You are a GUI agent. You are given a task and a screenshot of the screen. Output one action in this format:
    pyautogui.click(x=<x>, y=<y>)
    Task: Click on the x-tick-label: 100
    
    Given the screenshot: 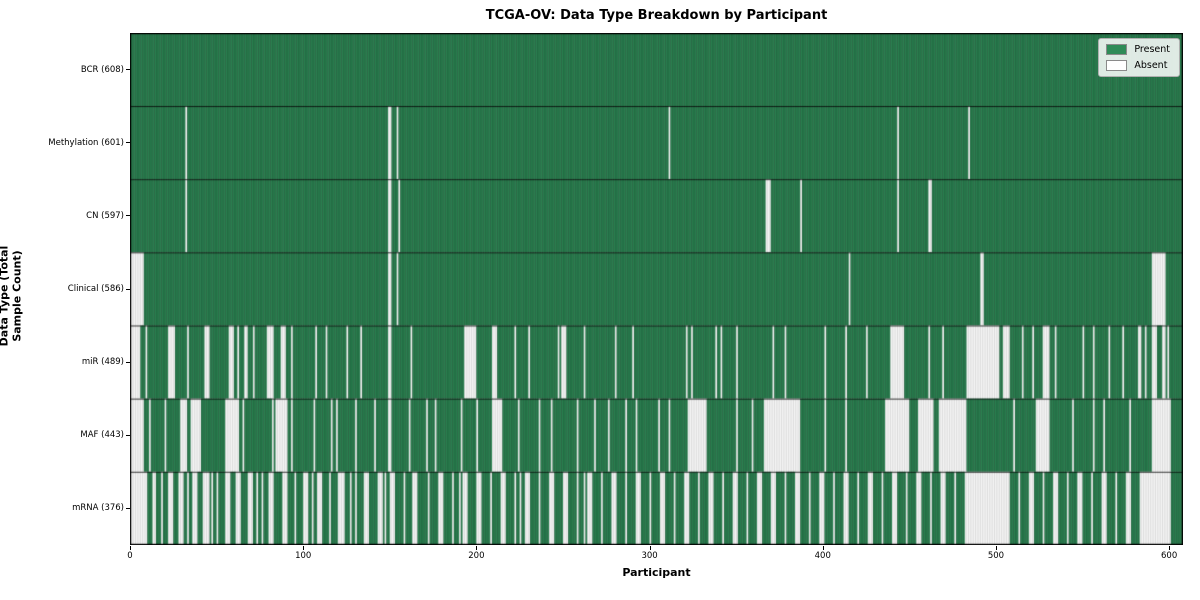 What is the action you would take?
    pyautogui.click(x=303, y=556)
    